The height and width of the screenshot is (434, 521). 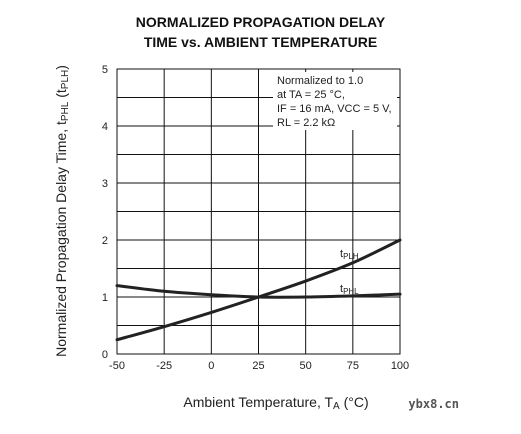 I want to click on x-tick-label: 0, so click(x=211, y=366).